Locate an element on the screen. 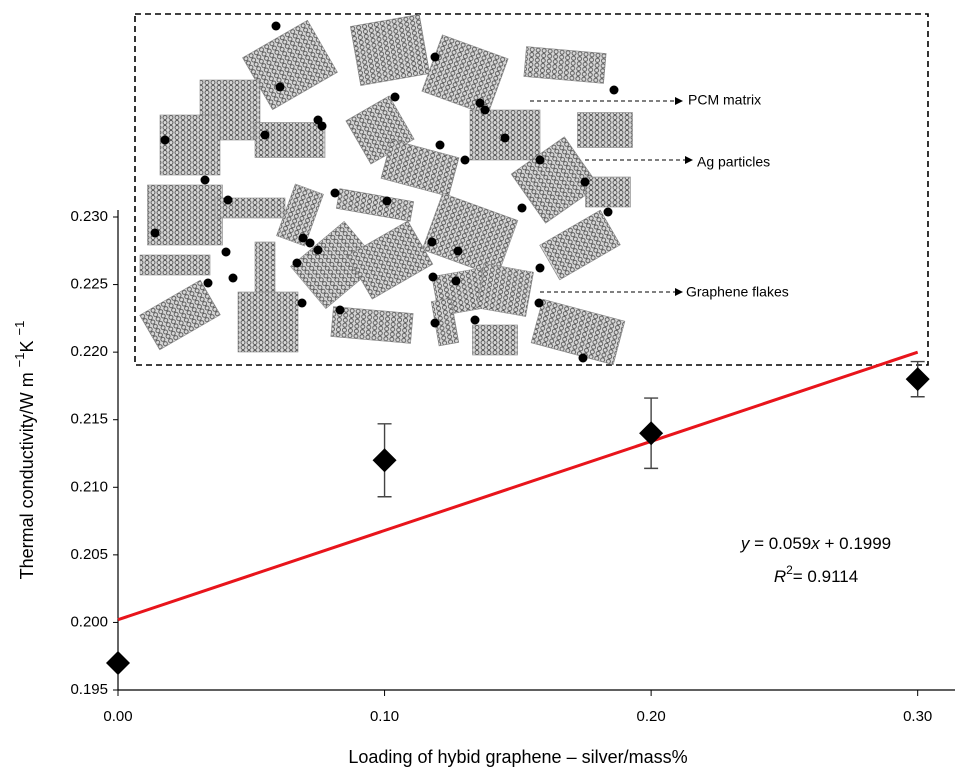 The height and width of the screenshot is (772, 960). y-axis-label: Thermal conductivity/W m −1K −1 is located at coordinates (24, 450).